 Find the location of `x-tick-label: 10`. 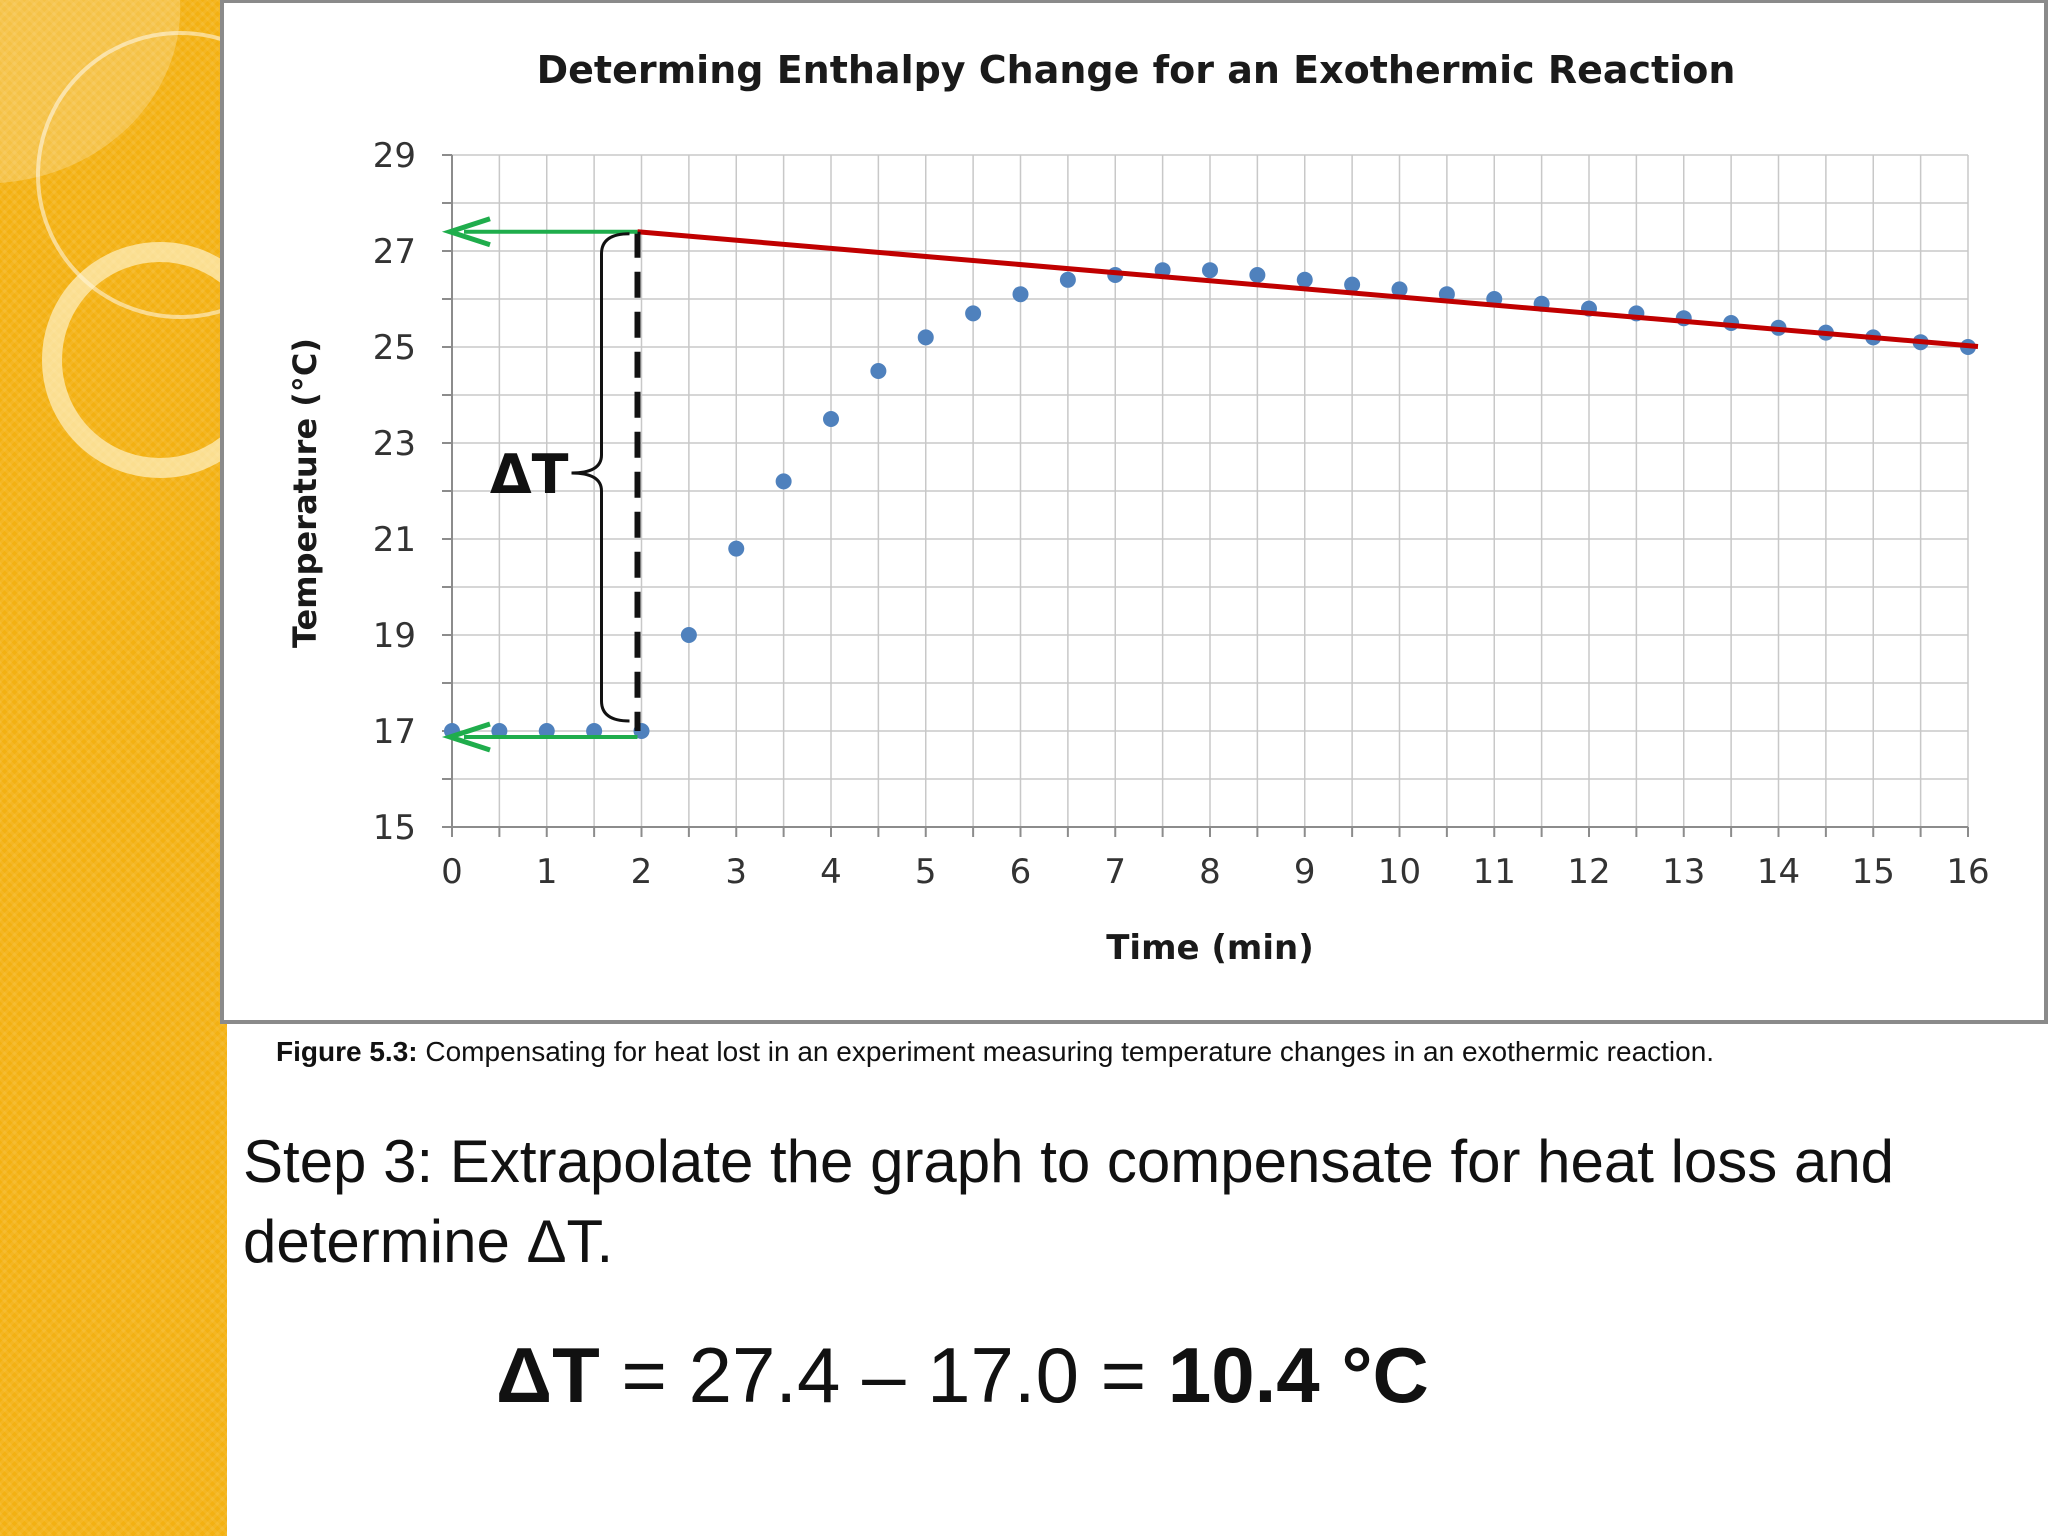

x-tick-label: 10 is located at coordinates (1399, 872).